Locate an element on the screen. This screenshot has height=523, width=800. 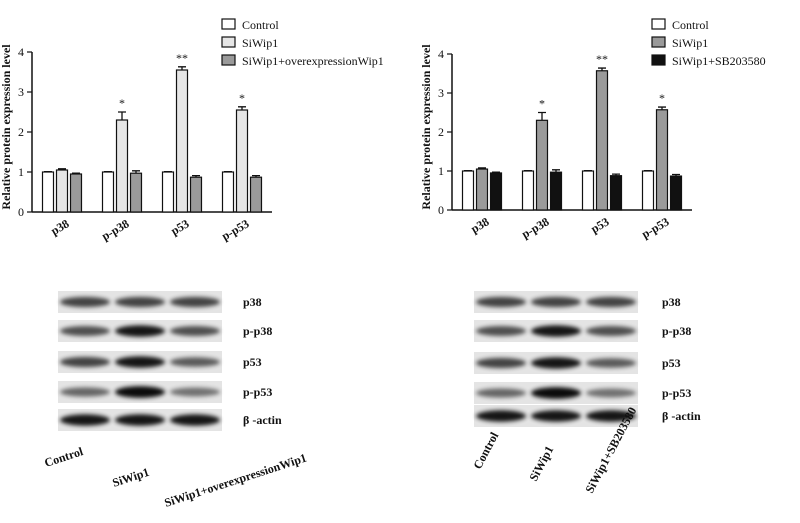
y-tick-label: 3 is located at coordinates (441, 93).